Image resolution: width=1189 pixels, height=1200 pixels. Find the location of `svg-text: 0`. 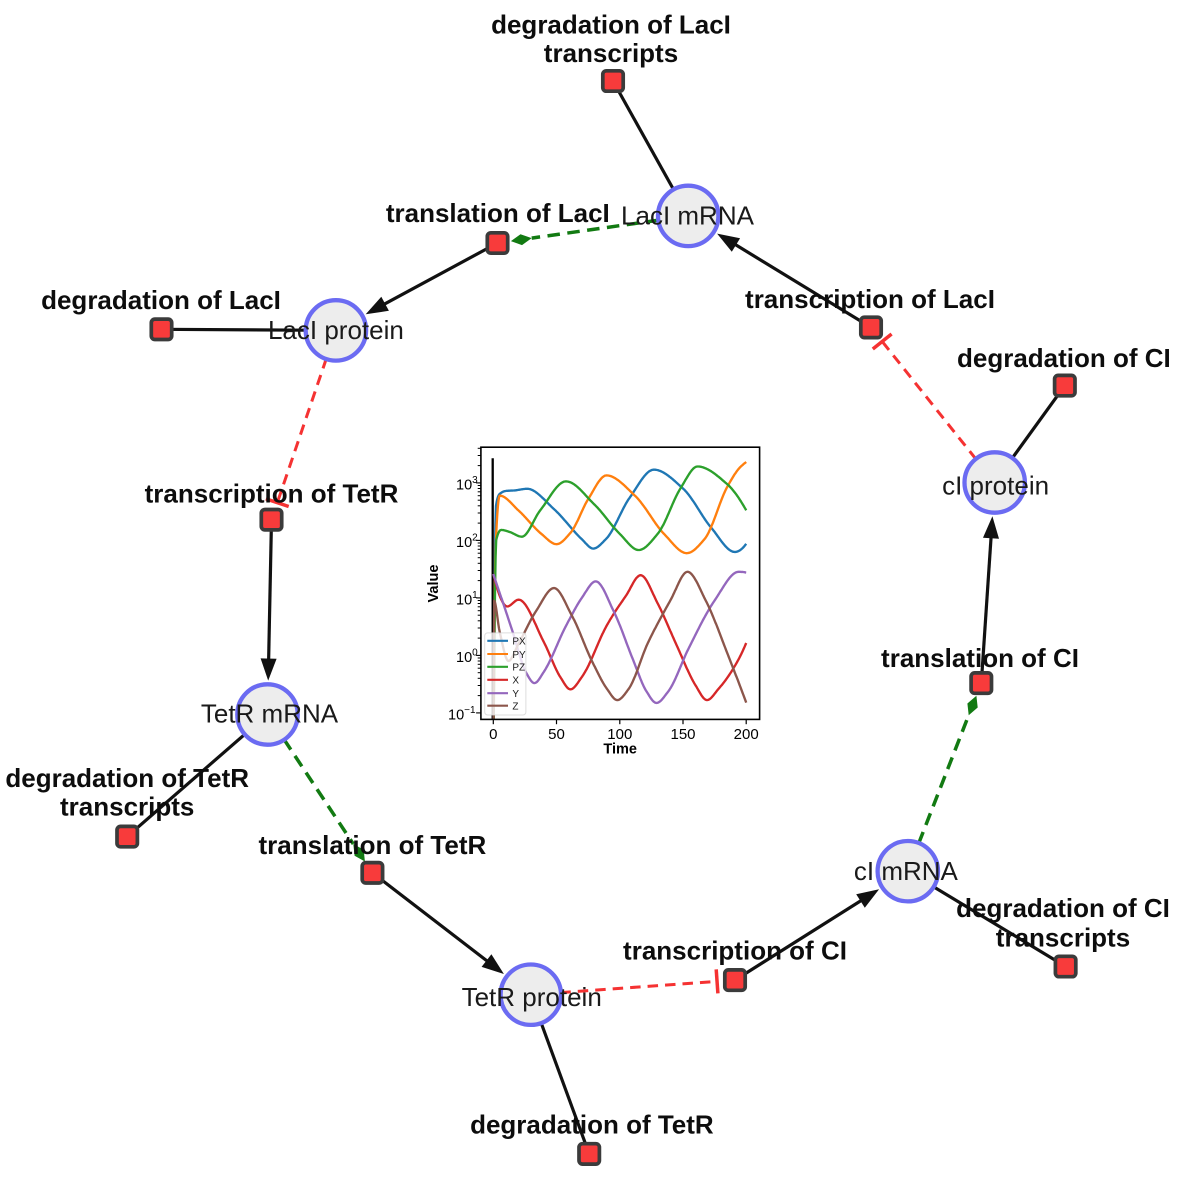

svg-text: 0 is located at coordinates (493, 734).